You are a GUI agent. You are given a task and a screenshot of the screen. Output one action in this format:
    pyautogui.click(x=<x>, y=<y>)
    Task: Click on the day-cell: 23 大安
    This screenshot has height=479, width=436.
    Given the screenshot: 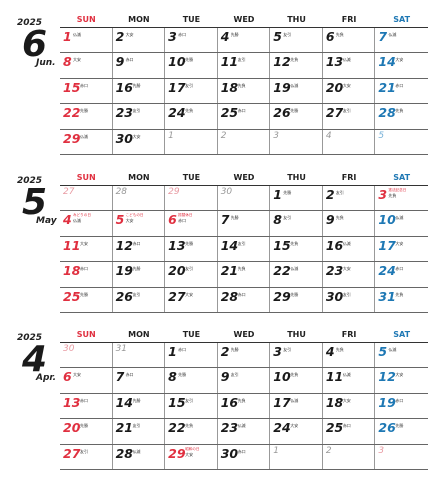 What is the action you would take?
    pyautogui.click(x=349, y=274)
    